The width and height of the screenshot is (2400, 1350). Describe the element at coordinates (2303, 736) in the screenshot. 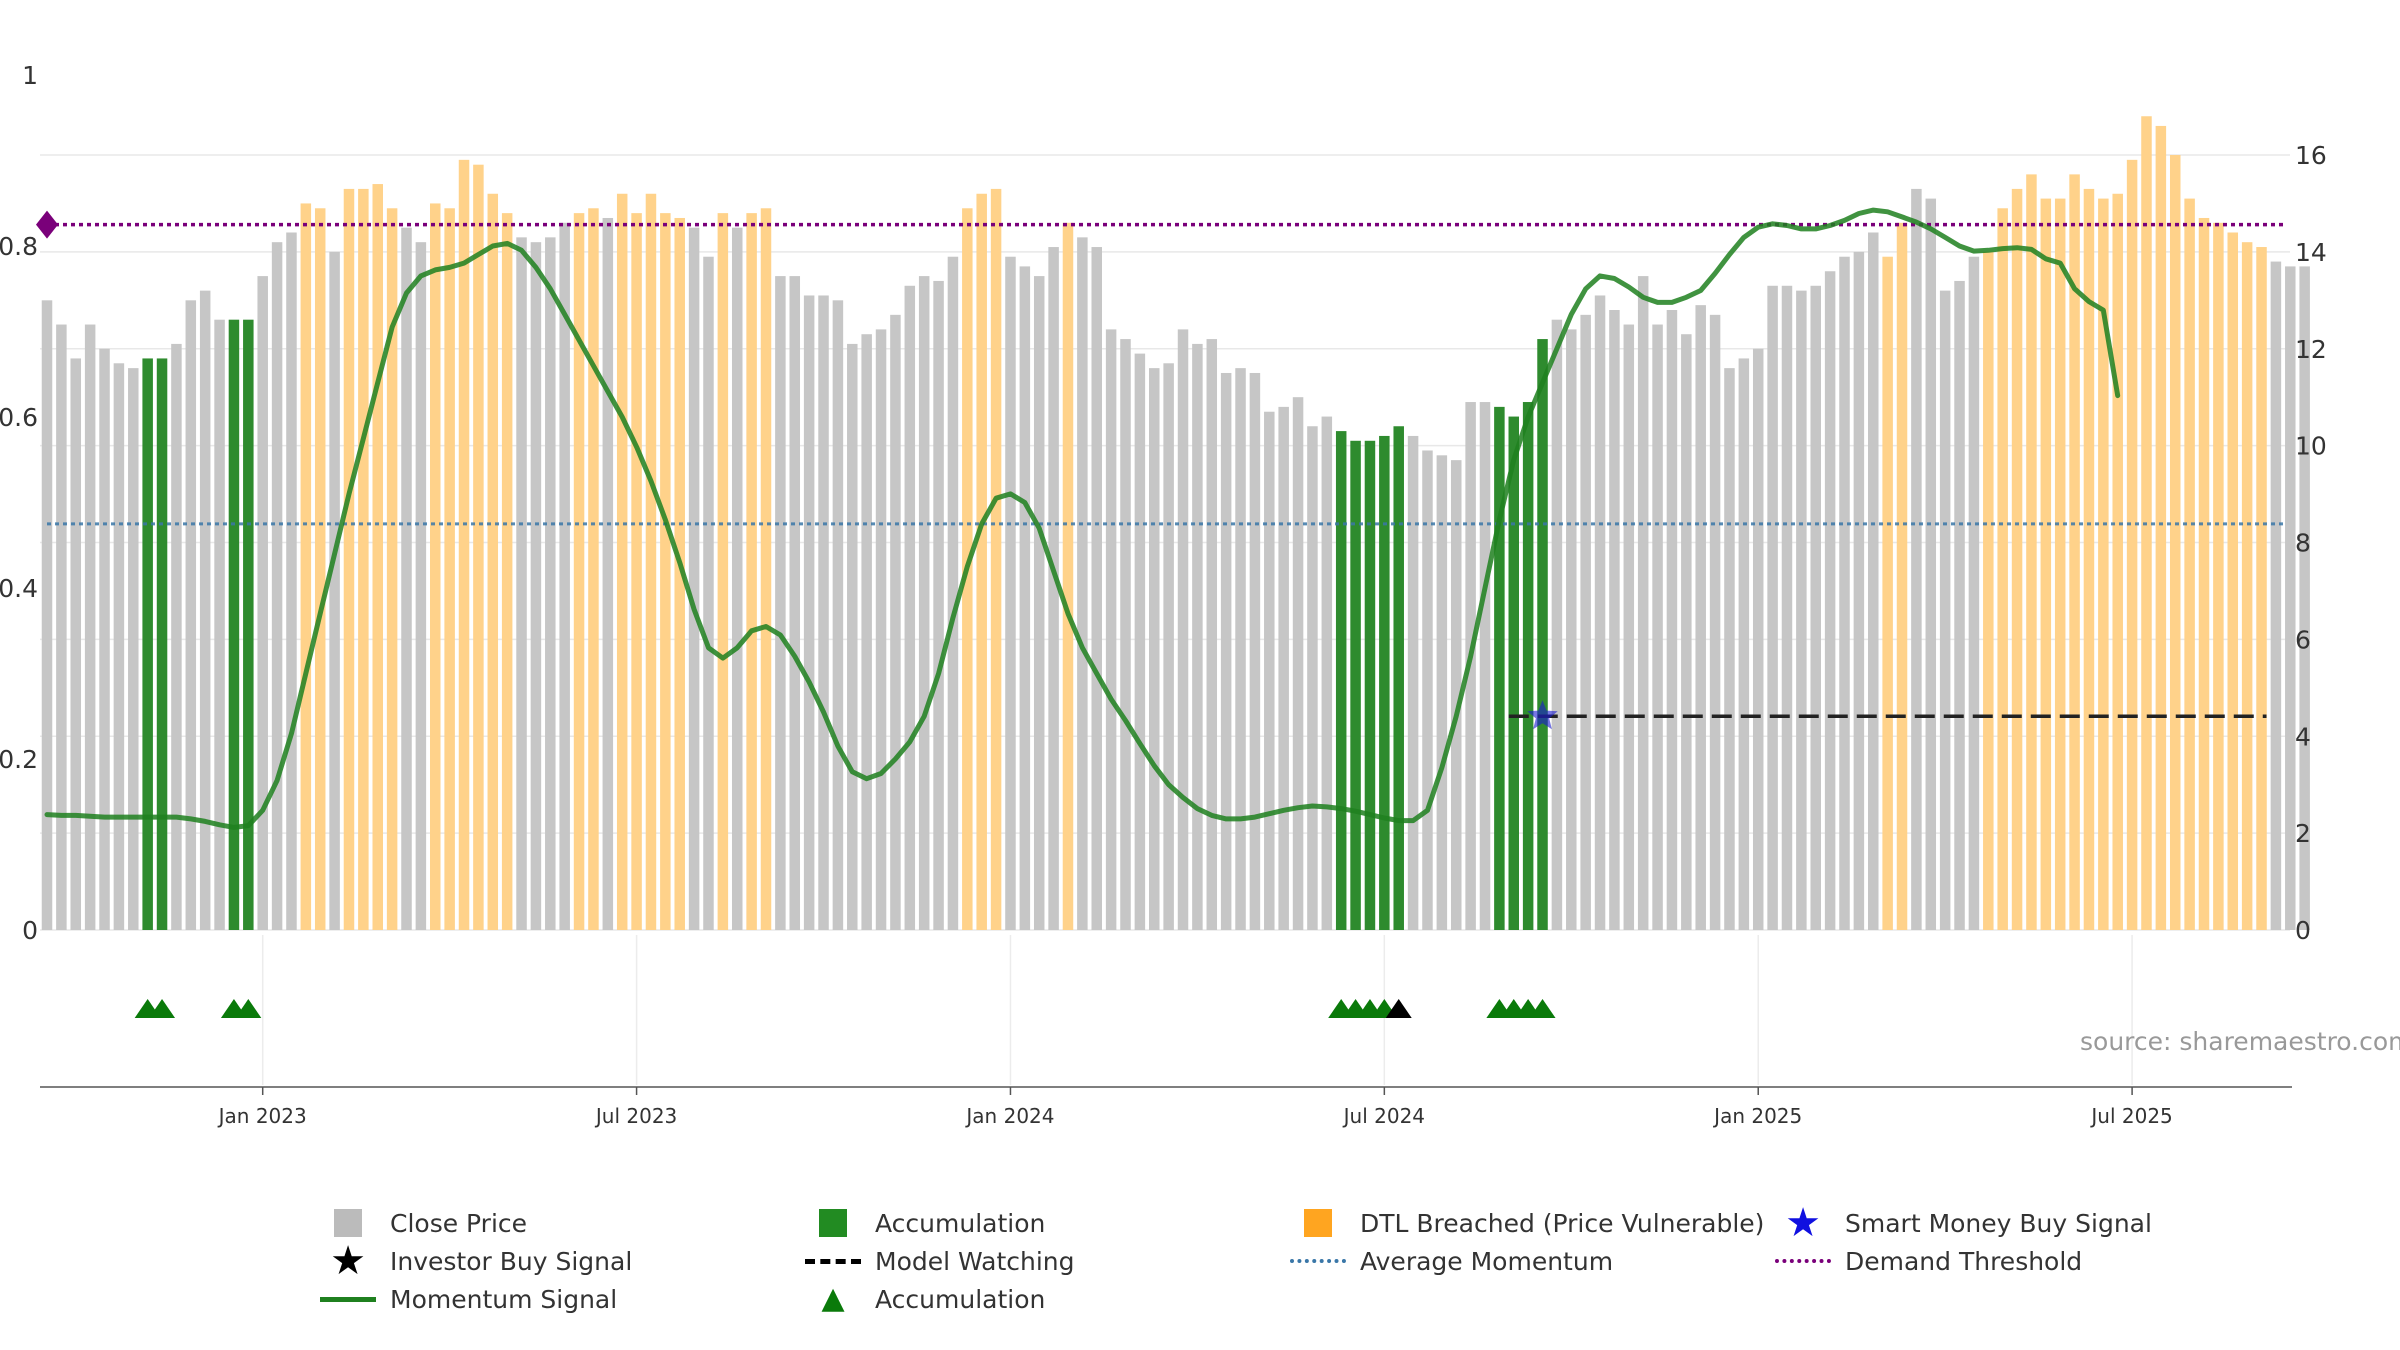

I see `right-axis-tick-label: 4` at that location.